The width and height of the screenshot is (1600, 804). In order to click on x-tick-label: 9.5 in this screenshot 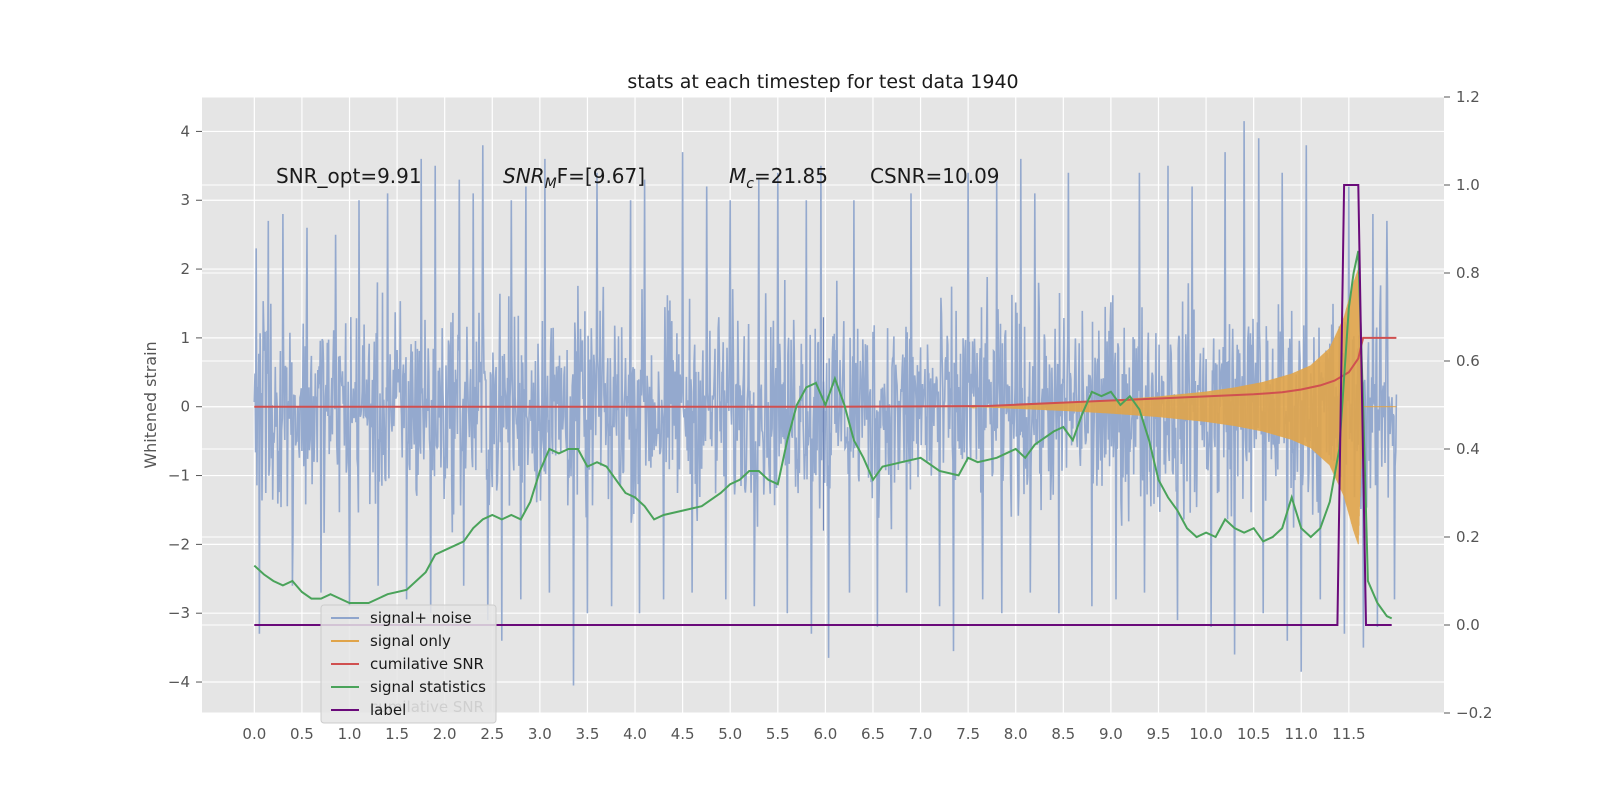, I will do `click(1159, 734)`.